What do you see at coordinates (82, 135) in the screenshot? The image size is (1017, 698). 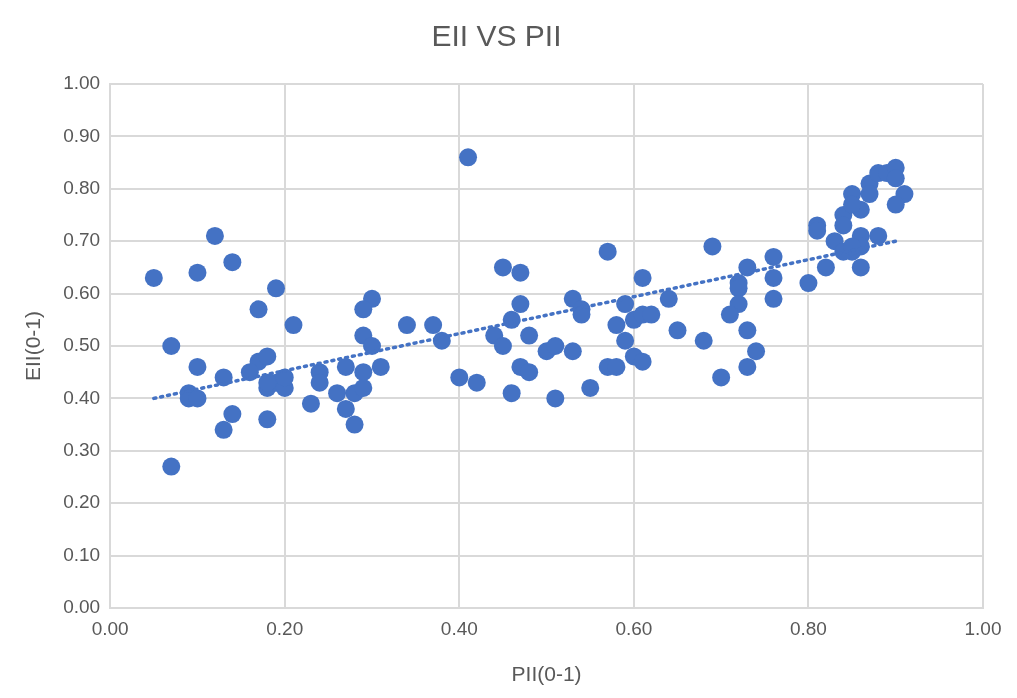 I see `y-tick-label: 0.90` at bounding box center [82, 135].